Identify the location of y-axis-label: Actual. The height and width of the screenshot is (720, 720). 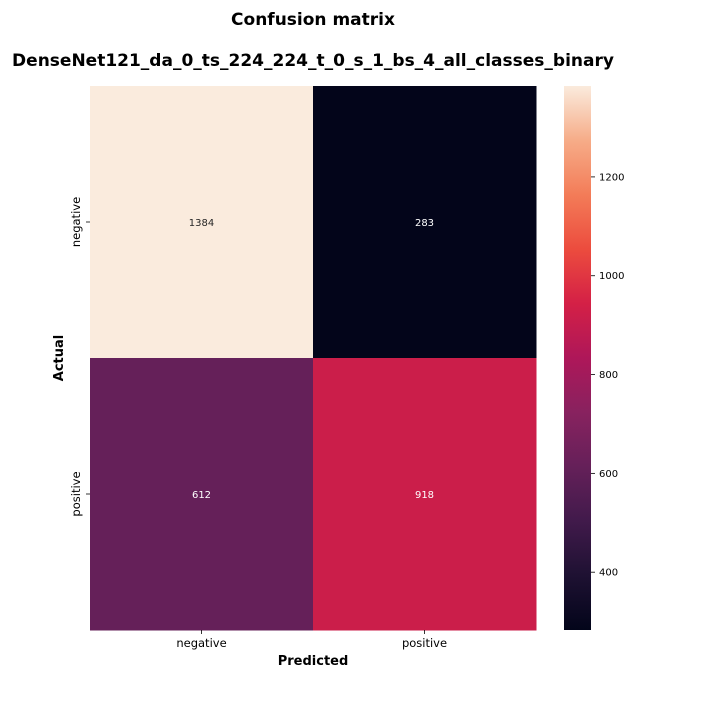
(59, 358).